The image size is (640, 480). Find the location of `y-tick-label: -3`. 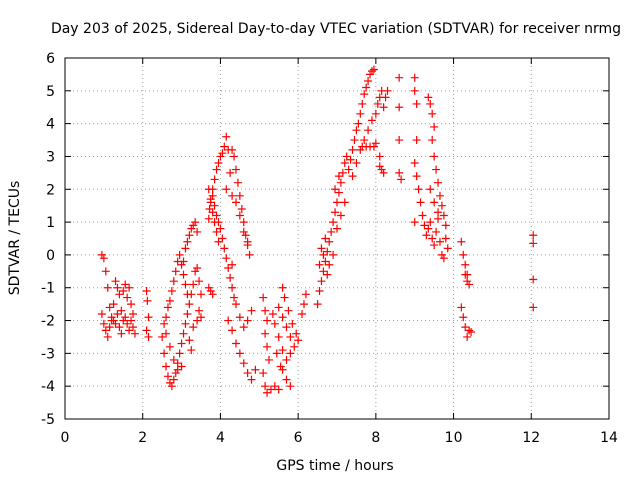

y-tick-label: -3 is located at coordinates (48, 354).